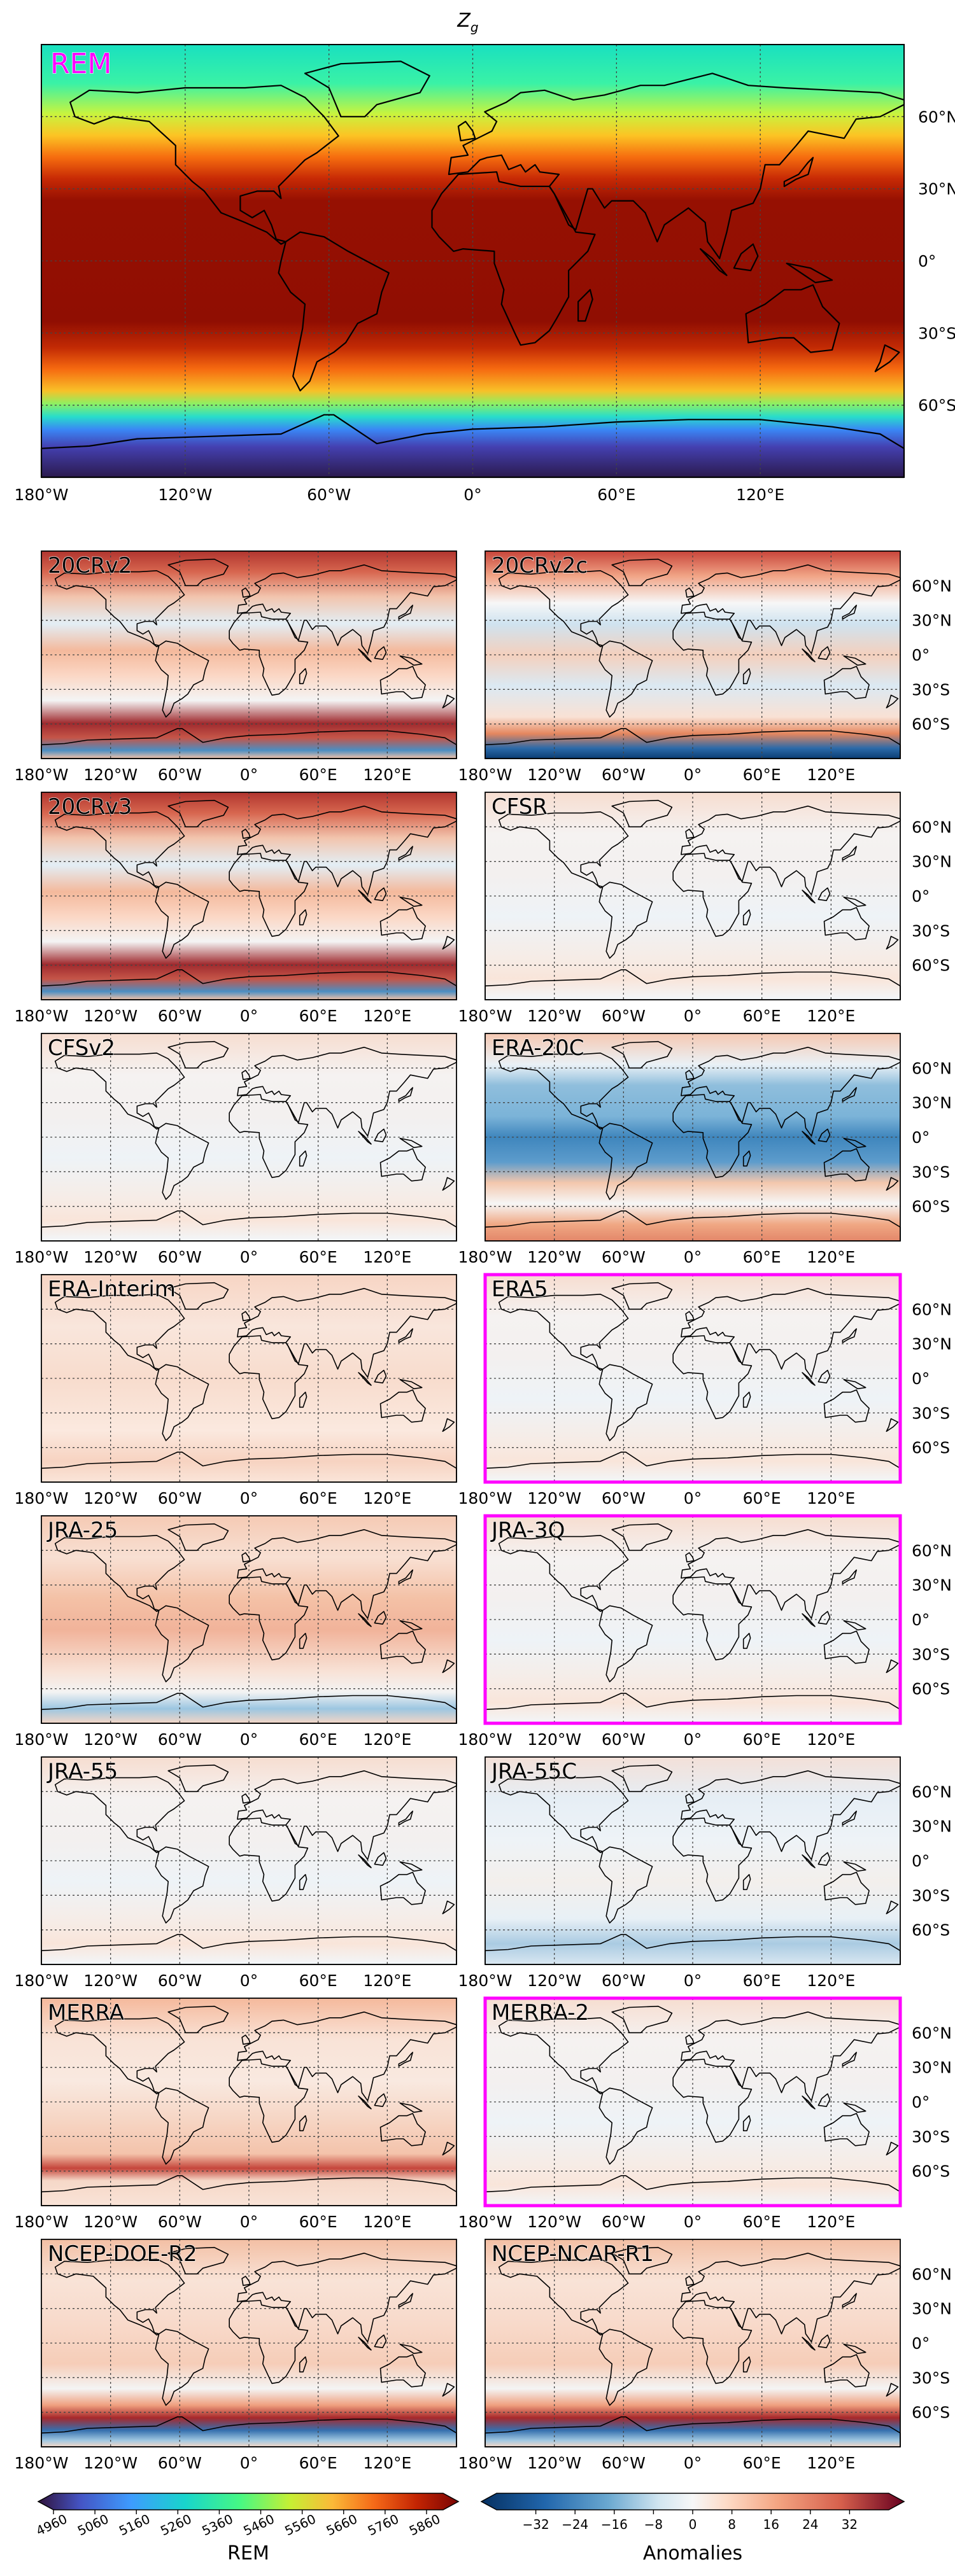 This screenshot has width=955, height=2576. I want to click on anomaly-panel-jra-25: JRA-25 180°W 120°W 60°W 0° 60°E 120°E, so click(236, 1632).